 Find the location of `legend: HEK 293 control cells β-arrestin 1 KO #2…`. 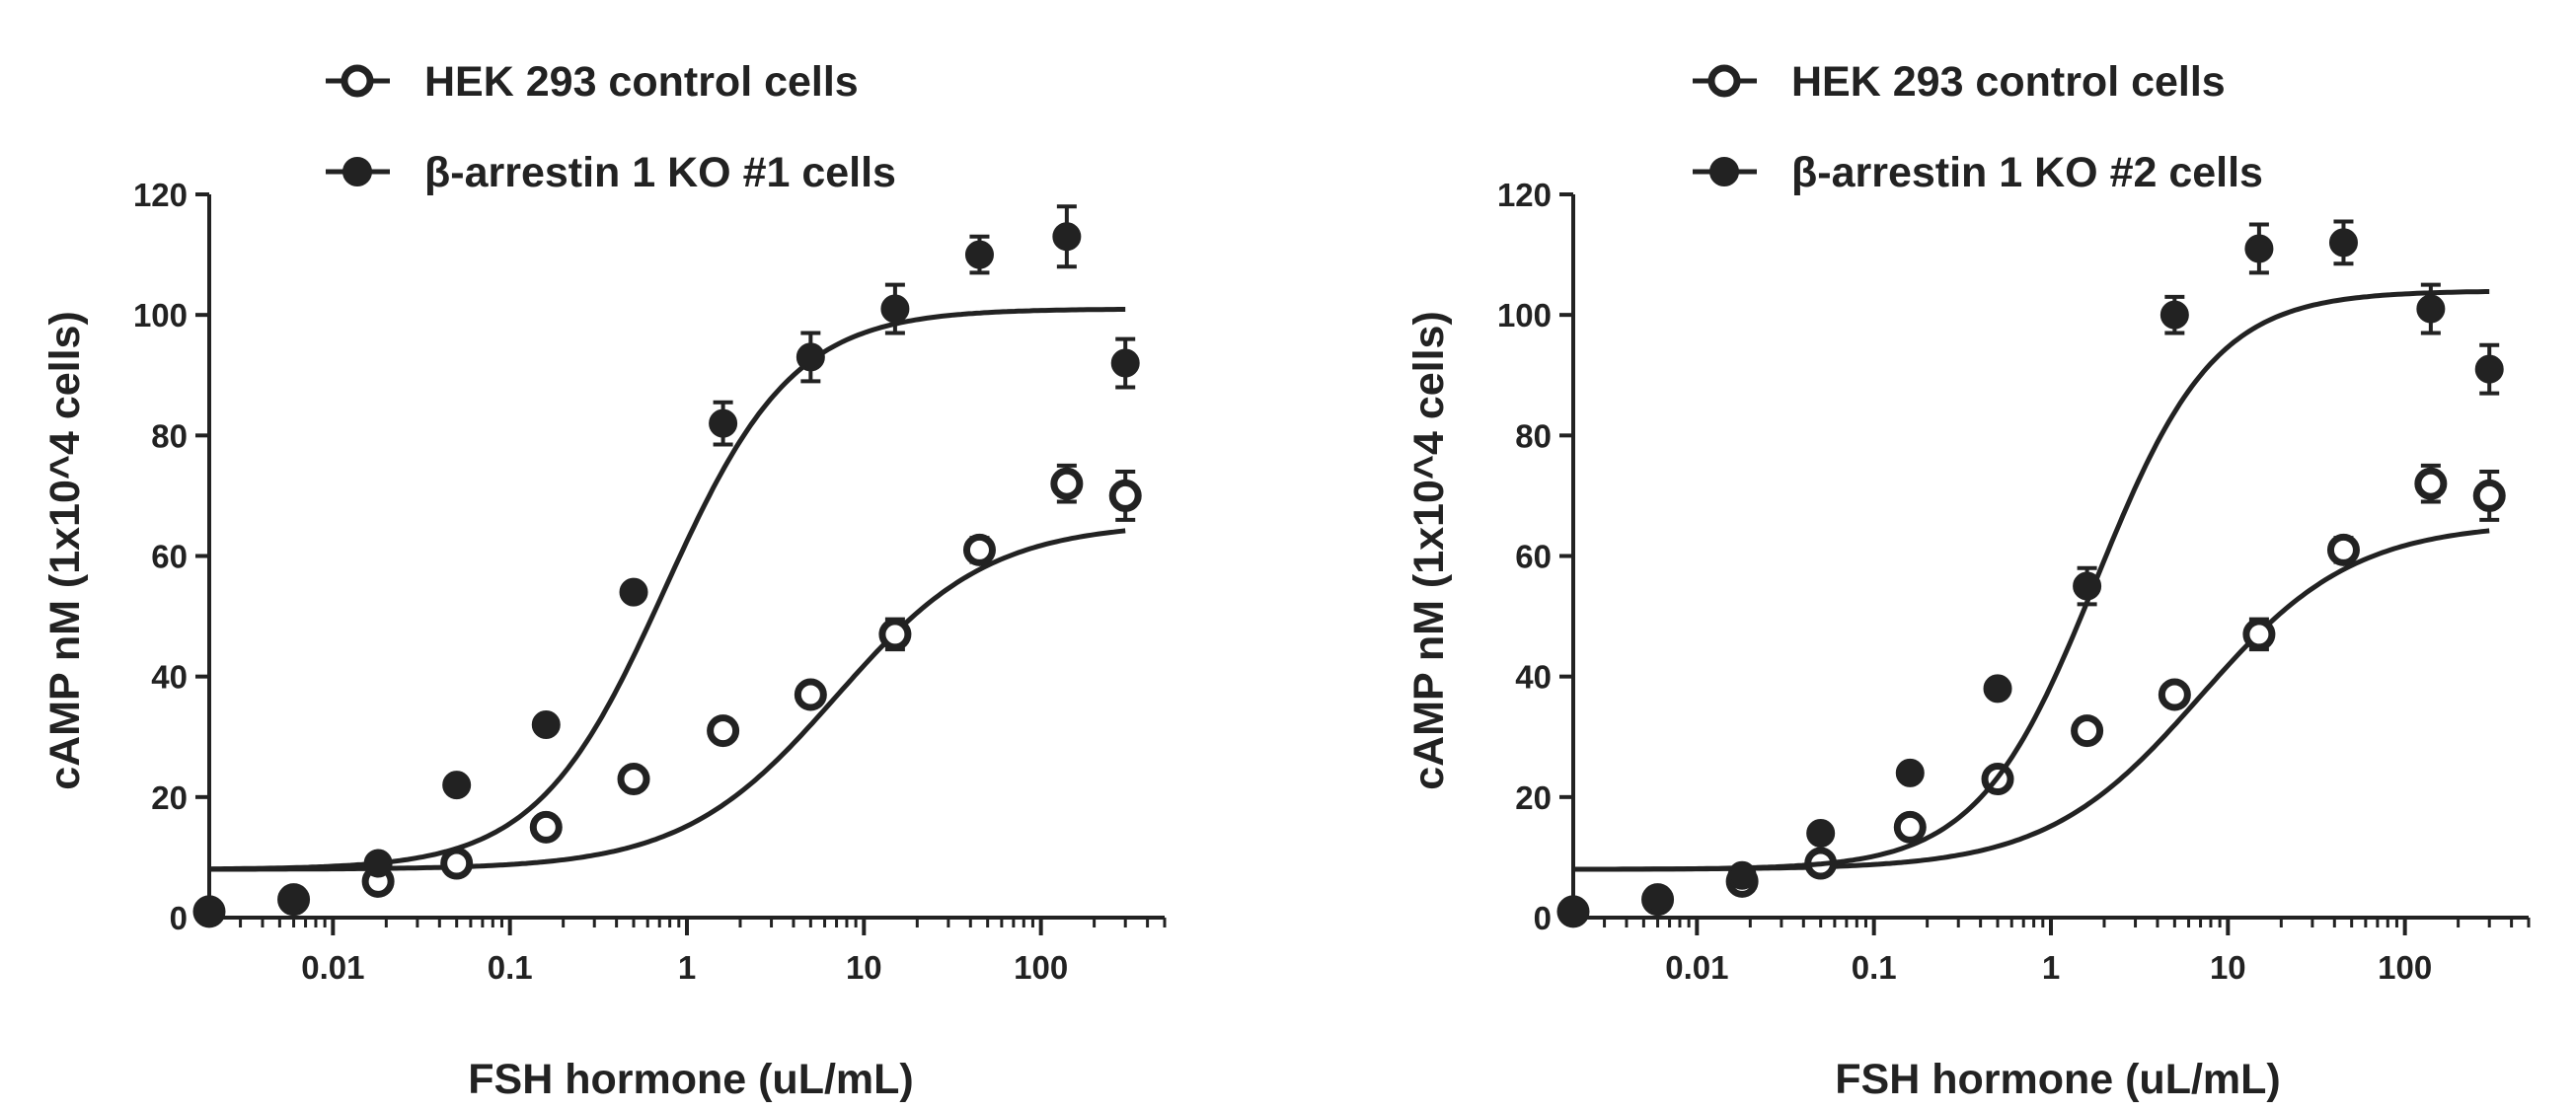

legend: HEK 293 control cells β-arrestin 1 KO #2… is located at coordinates (1978, 127).